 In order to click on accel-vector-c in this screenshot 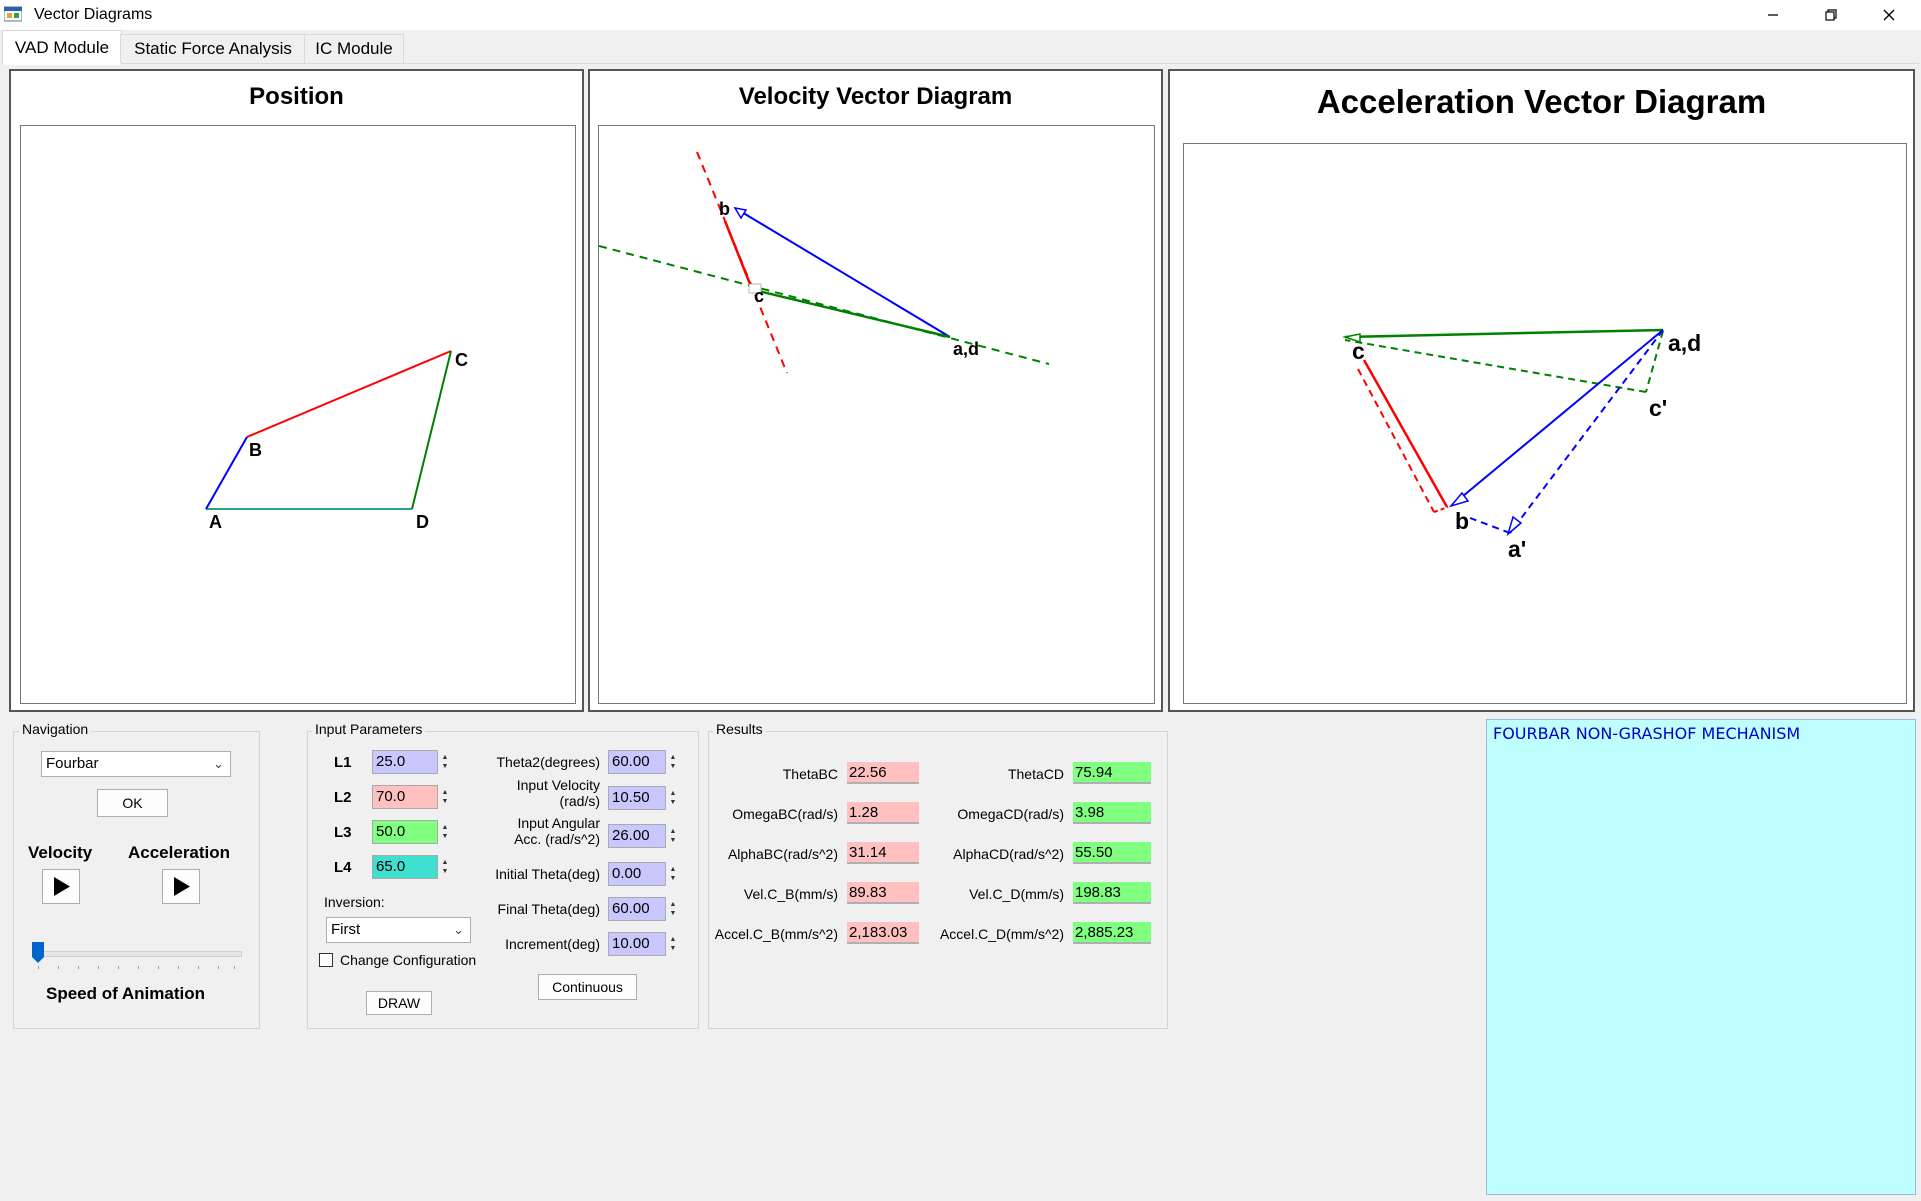, I will do `click(1504, 333)`.